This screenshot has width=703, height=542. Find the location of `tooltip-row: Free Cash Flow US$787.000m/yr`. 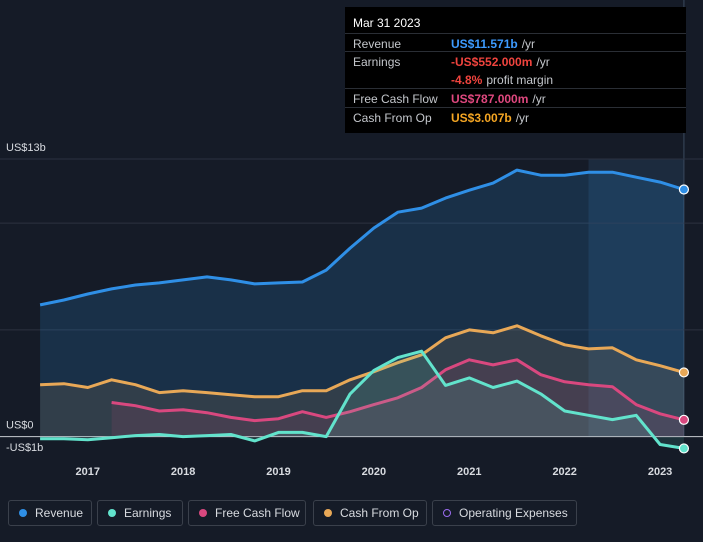

tooltip-row: Free Cash Flow US$787.000m/yr is located at coordinates (515, 97).